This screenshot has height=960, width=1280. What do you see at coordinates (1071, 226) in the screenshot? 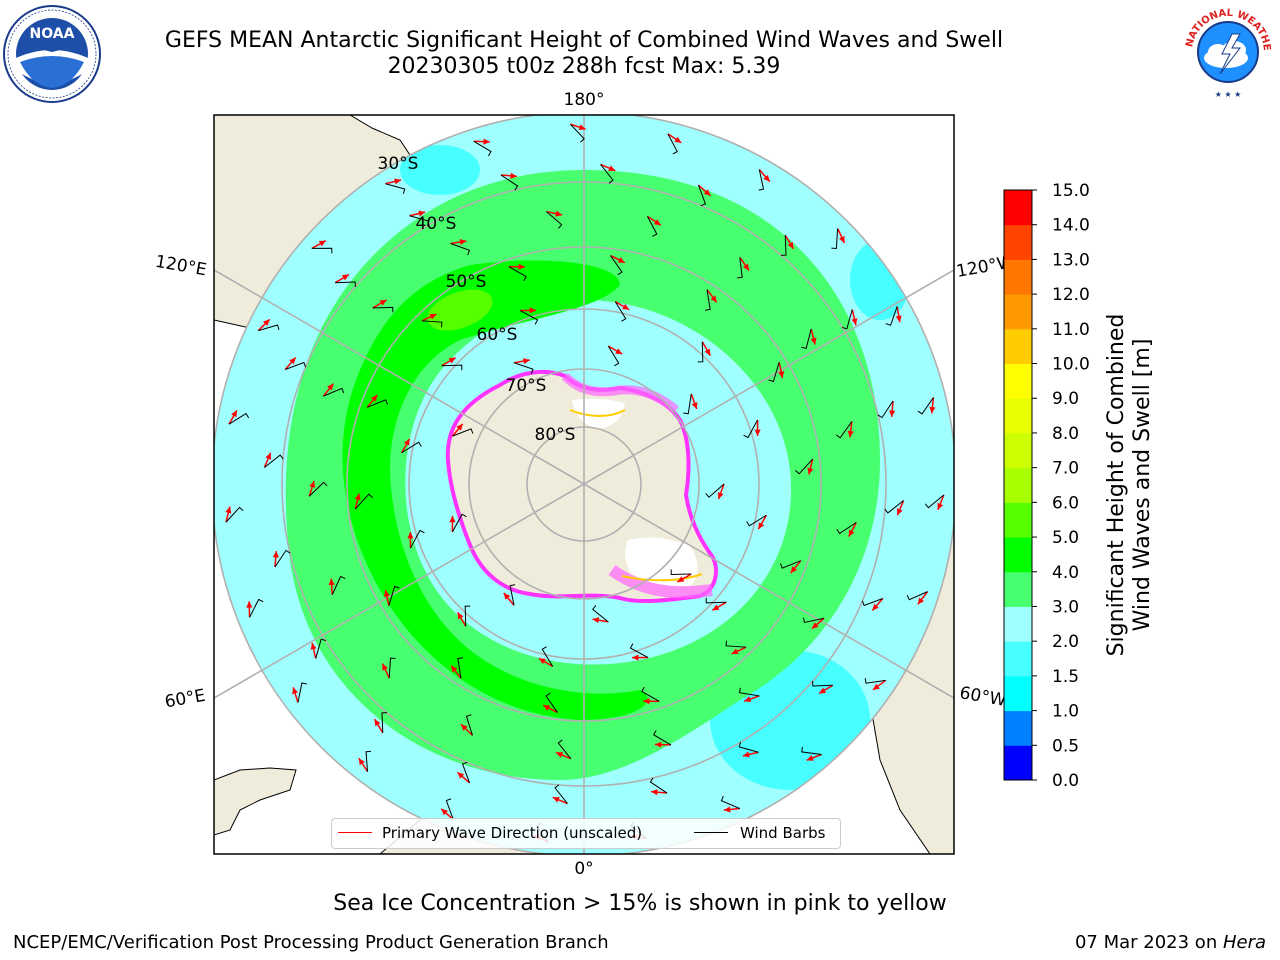
I see `colorbar-tick-label: 14.0` at bounding box center [1071, 226].